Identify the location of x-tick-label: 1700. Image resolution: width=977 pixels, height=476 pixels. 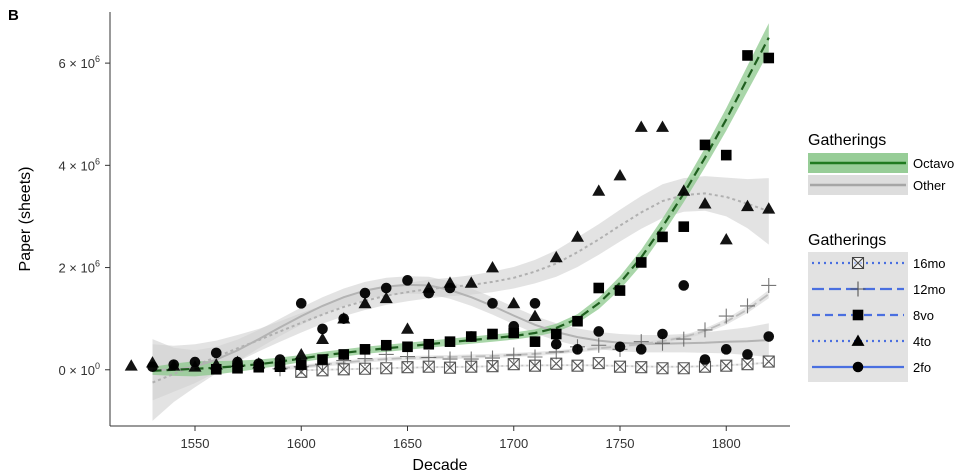
(513, 443).